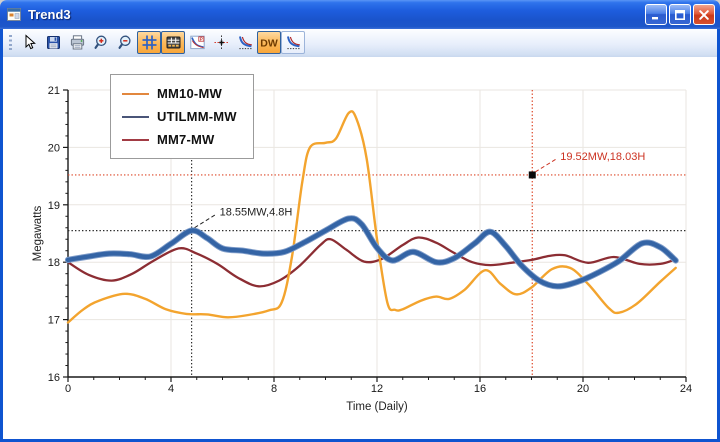 This screenshot has height=442, width=720. Describe the element at coordinates (135, 139) in the screenshot. I see `legend-swatch-MM7-MW` at that location.